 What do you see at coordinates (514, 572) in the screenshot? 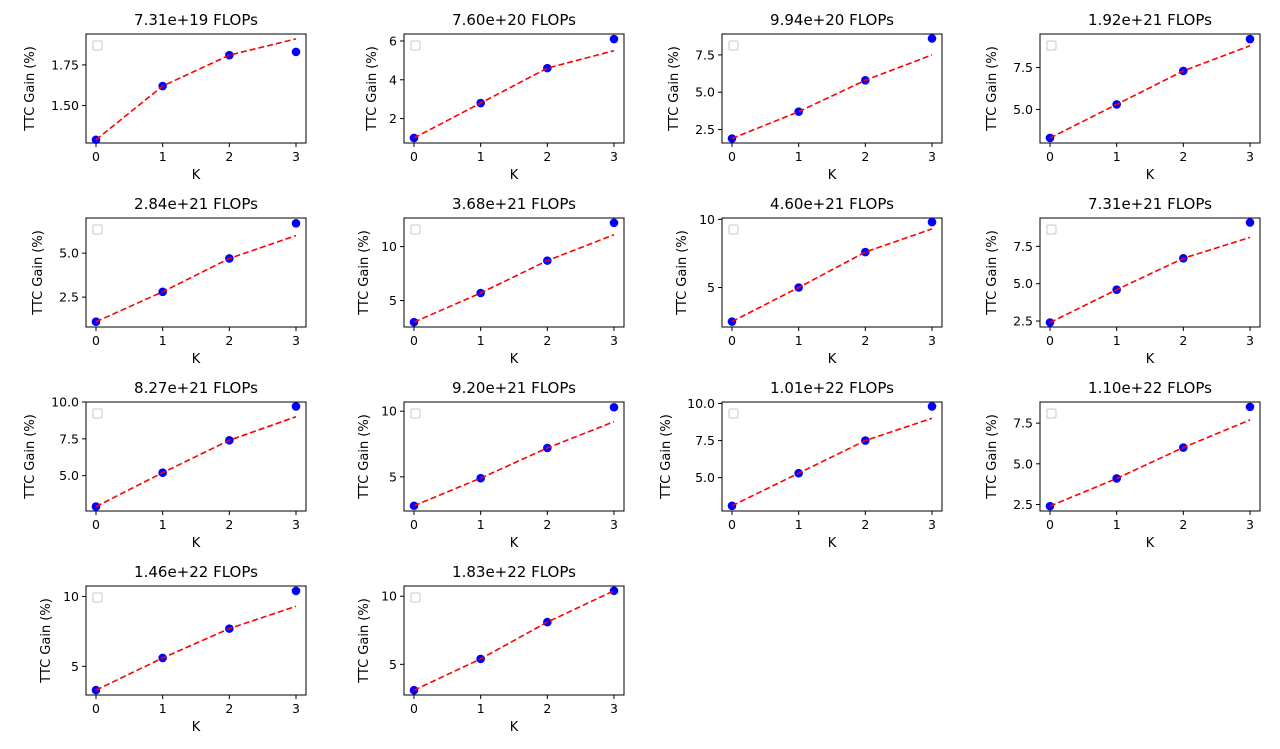
I see `subplot-title: 1.83e+22 FLOPs` at bounding box center [514, 572].